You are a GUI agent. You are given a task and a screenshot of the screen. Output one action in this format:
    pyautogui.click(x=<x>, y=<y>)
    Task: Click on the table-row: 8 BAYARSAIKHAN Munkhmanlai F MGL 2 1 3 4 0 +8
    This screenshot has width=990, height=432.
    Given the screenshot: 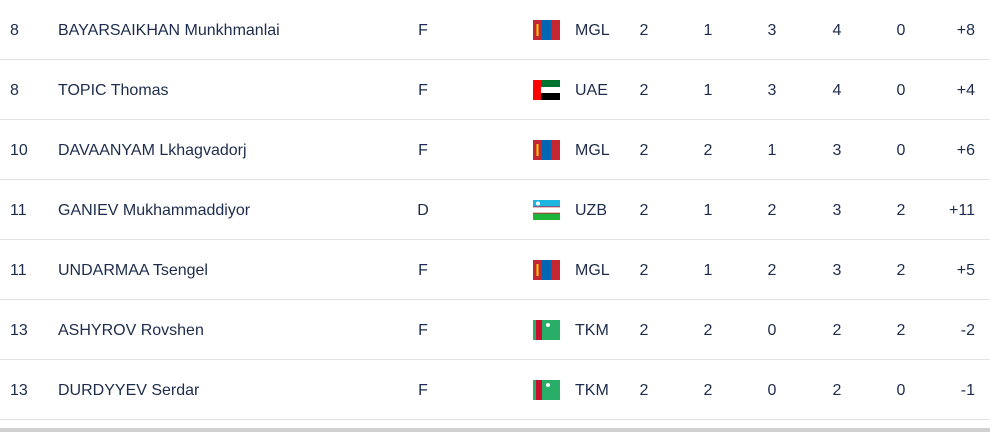 What is the action you would take?
    pyautogui.click(x=495, y=30)
    